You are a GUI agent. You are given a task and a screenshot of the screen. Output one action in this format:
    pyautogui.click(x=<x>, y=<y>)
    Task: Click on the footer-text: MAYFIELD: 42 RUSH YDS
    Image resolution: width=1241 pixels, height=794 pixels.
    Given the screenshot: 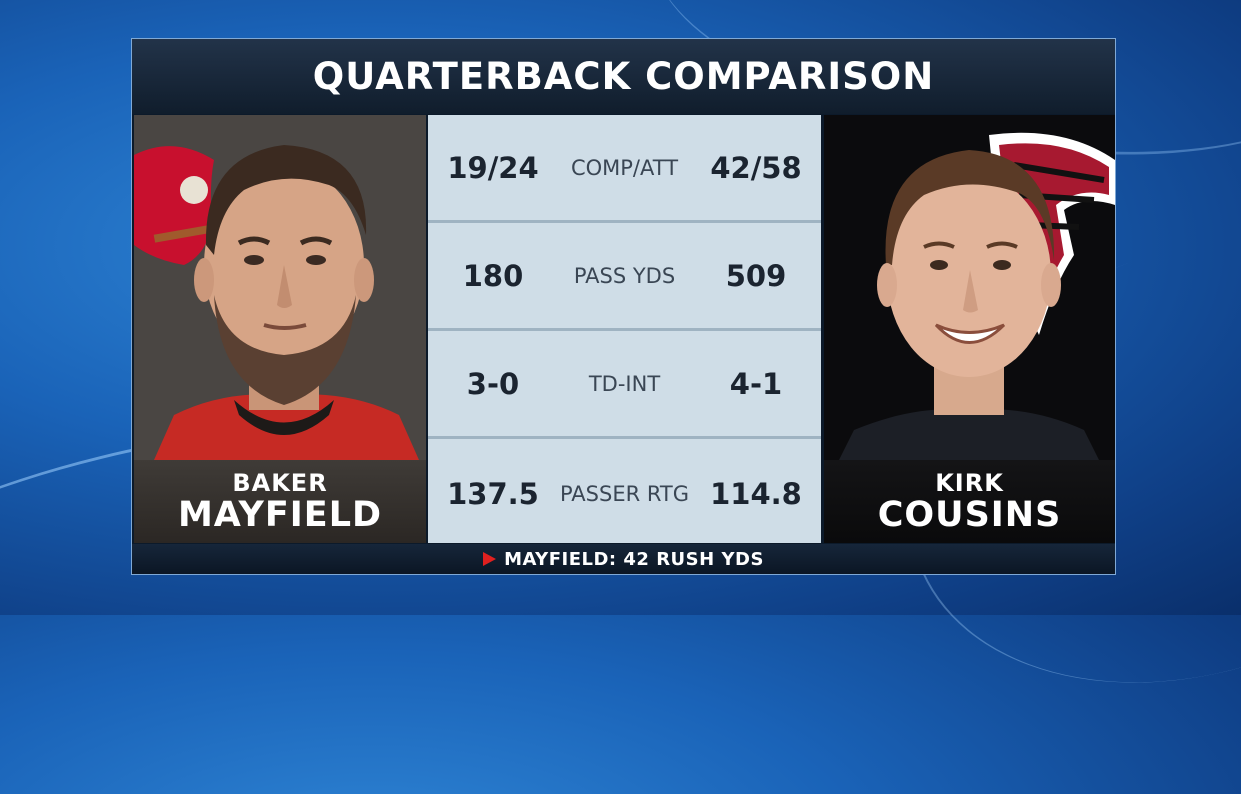 What is the action you would take?
    pyautogui.click(x=634, y=559)
    